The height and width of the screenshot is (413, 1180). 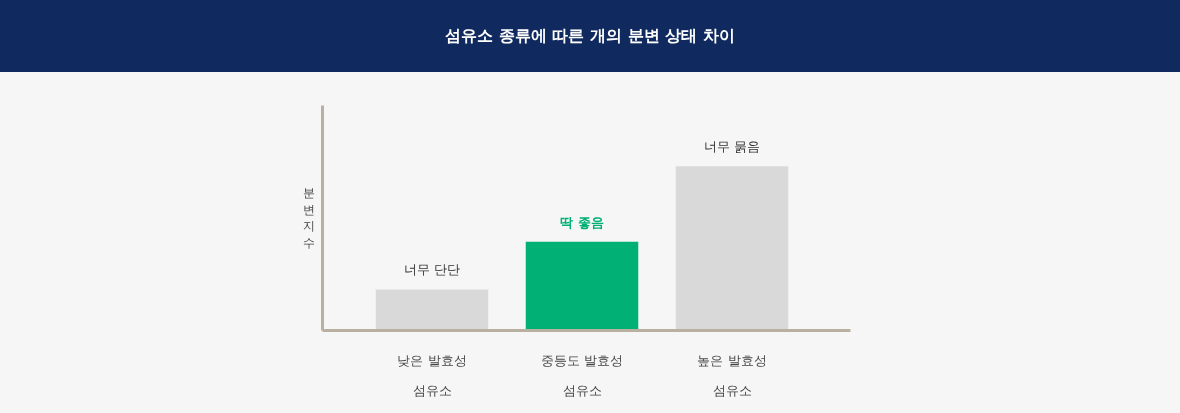 I want to click on annotation: 딱 좋음, so click(x=582, y=222).